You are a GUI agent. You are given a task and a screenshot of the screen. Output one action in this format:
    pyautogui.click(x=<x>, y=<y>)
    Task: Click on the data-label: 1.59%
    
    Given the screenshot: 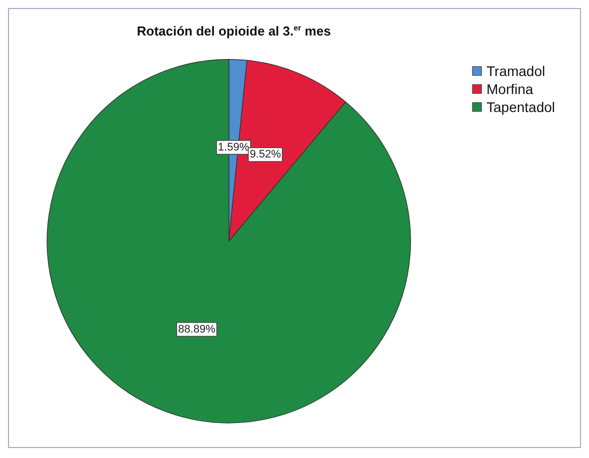 What is the action you would take?
    pyautogui.click(x=234, y=147)
    